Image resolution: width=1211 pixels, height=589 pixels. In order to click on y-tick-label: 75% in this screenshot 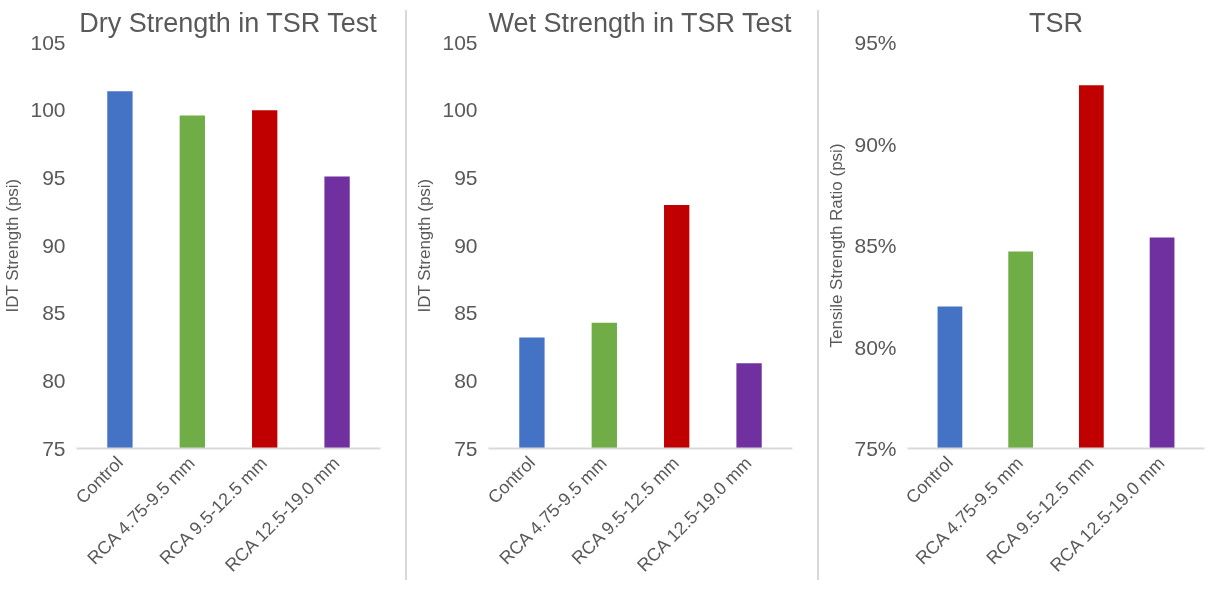, I will do `click(875, 448)`.